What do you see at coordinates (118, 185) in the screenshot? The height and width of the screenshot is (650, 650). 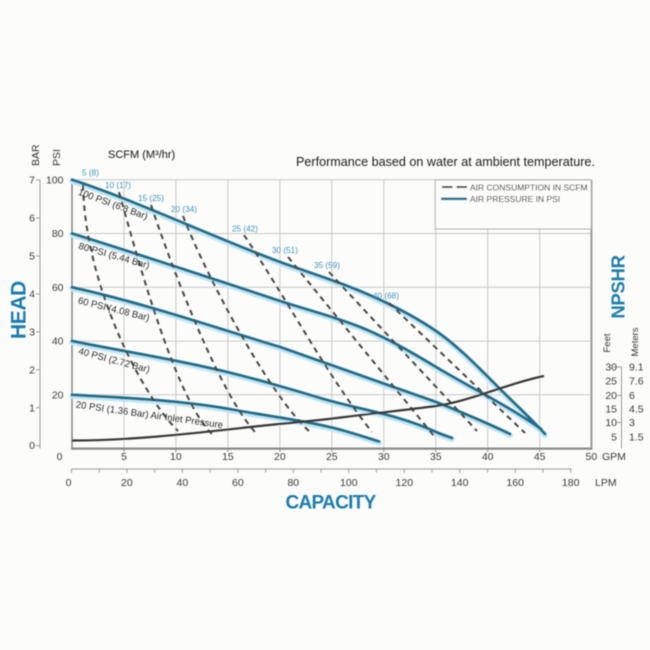 I see `svg-text: 10 (17)` at bounding box center [118, 185].